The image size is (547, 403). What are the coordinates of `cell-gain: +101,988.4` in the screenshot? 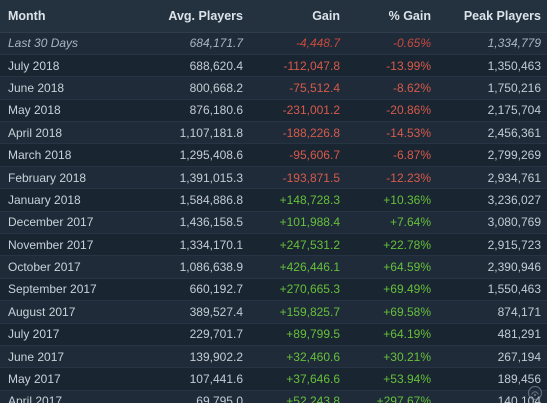 It's located at (297, 223).